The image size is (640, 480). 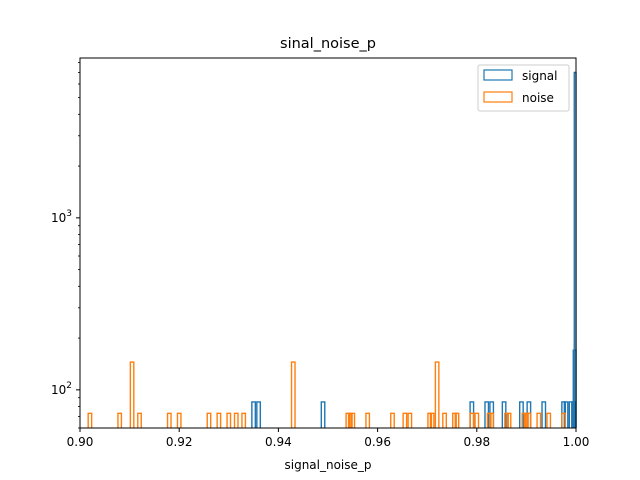 What do you see at coordinates (377, 442) in the screenshot?
I see `x-tick-label-3: 0.96` at bounding box center [377, 442].